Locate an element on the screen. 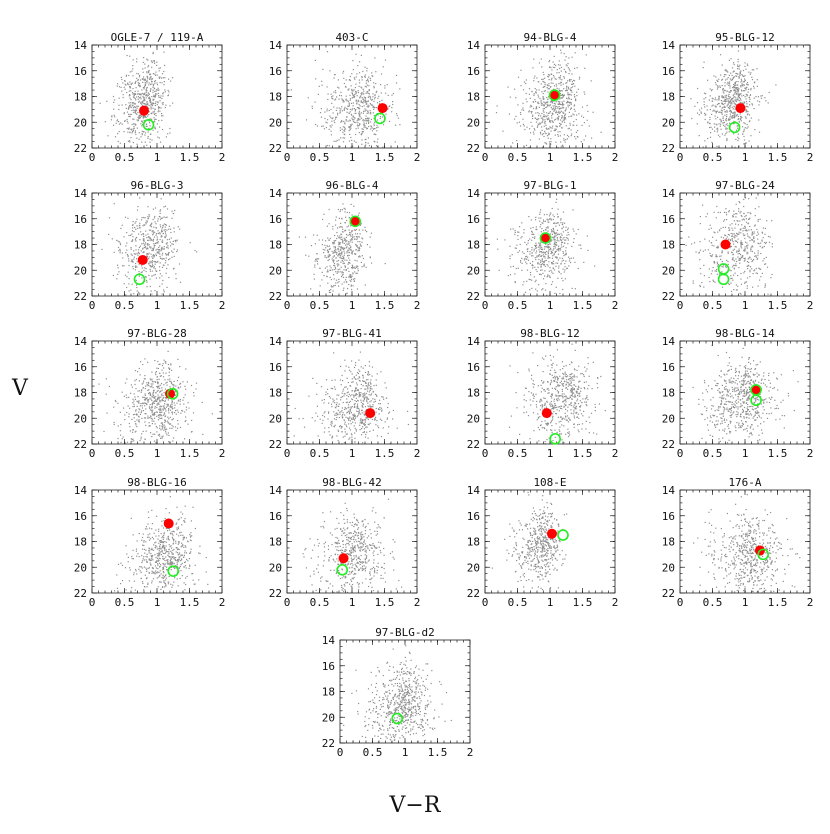 This screenshot has height=834, width=830. panel-title: 97-BLG-1 is located at coordinates (550, 185).